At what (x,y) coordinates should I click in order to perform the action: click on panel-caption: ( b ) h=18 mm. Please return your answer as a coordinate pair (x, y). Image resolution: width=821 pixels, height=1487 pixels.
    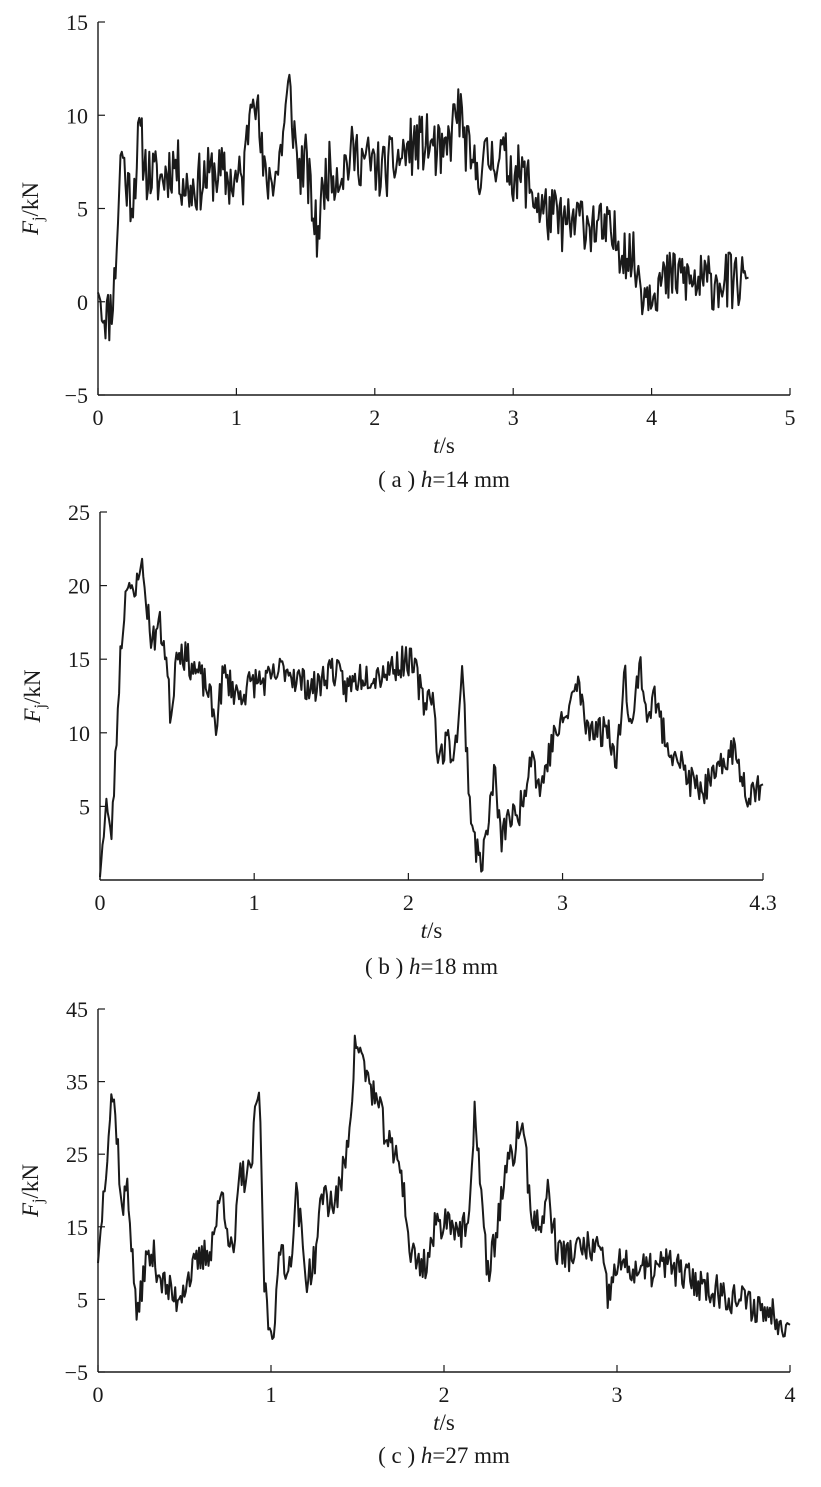
    Looking at the image, I should click on (431, 966).